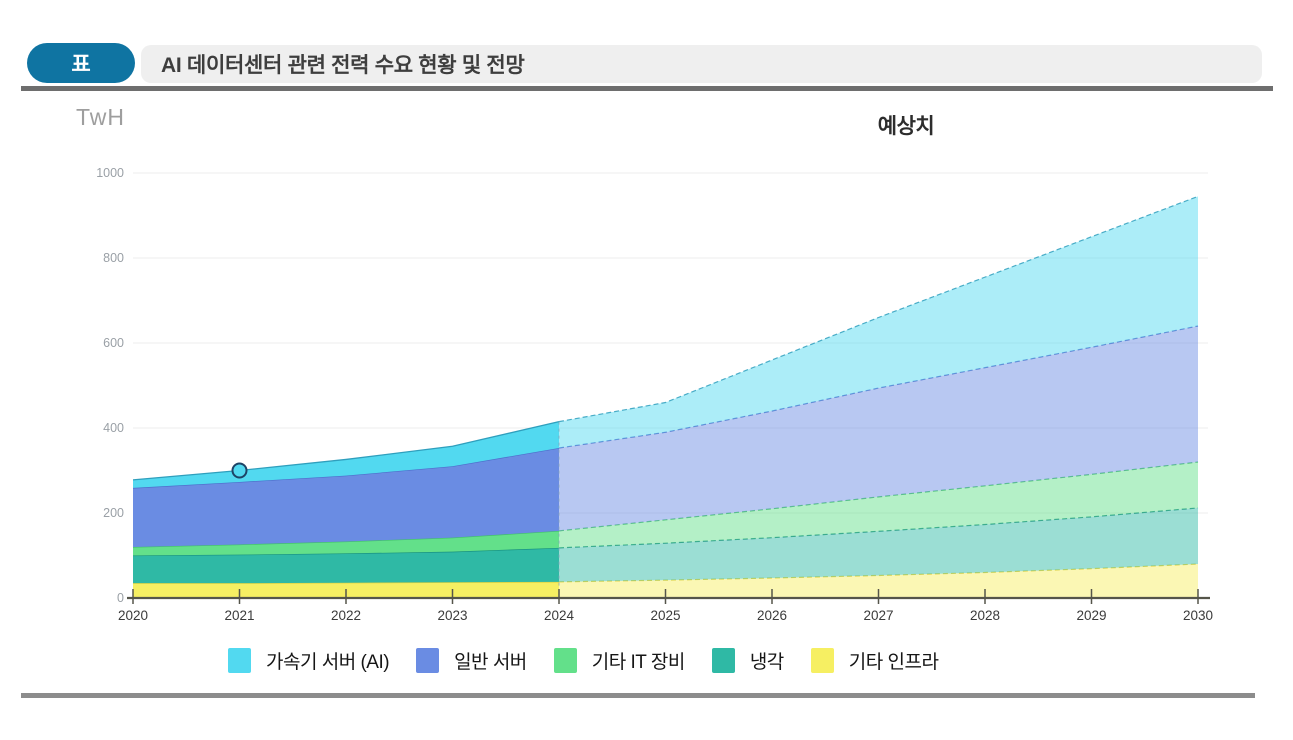 This screenshot has width=1293, height=740. Describe the element at coordinates (647, 88) in the screenshot. I see `header-rule` at that location.